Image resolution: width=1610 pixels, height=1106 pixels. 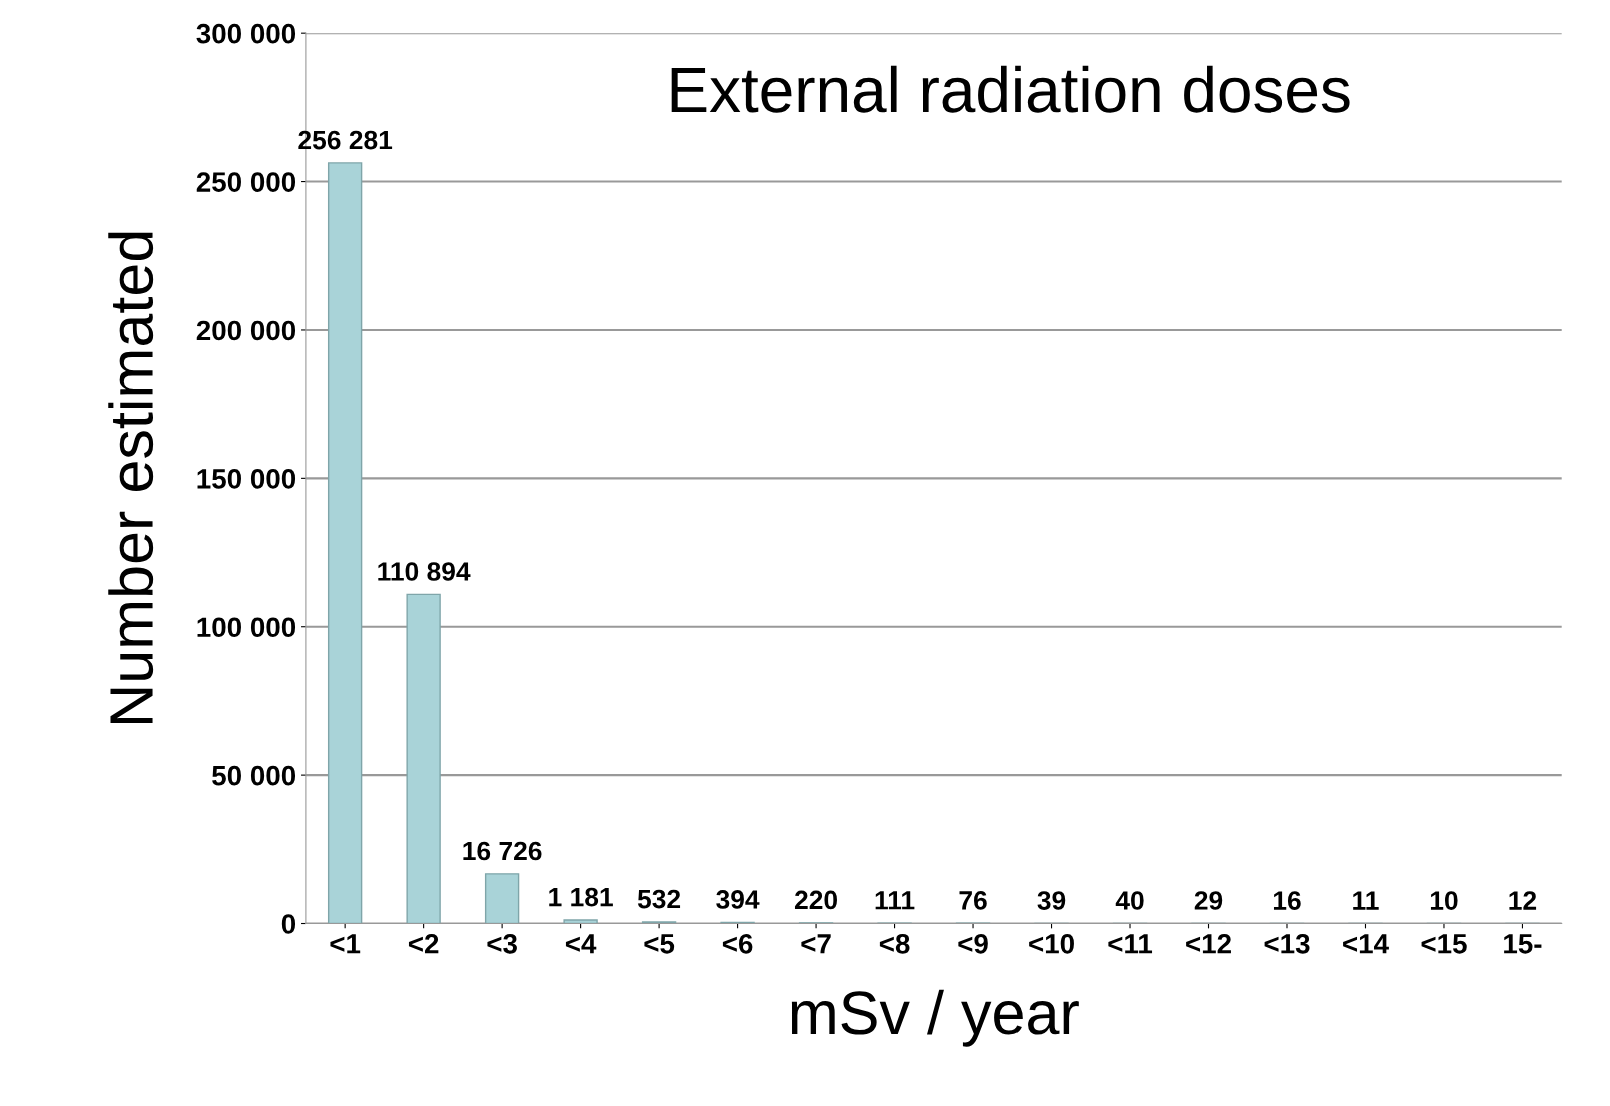 I want to click on x-tick-label: <6, so click(x=737, y=943).